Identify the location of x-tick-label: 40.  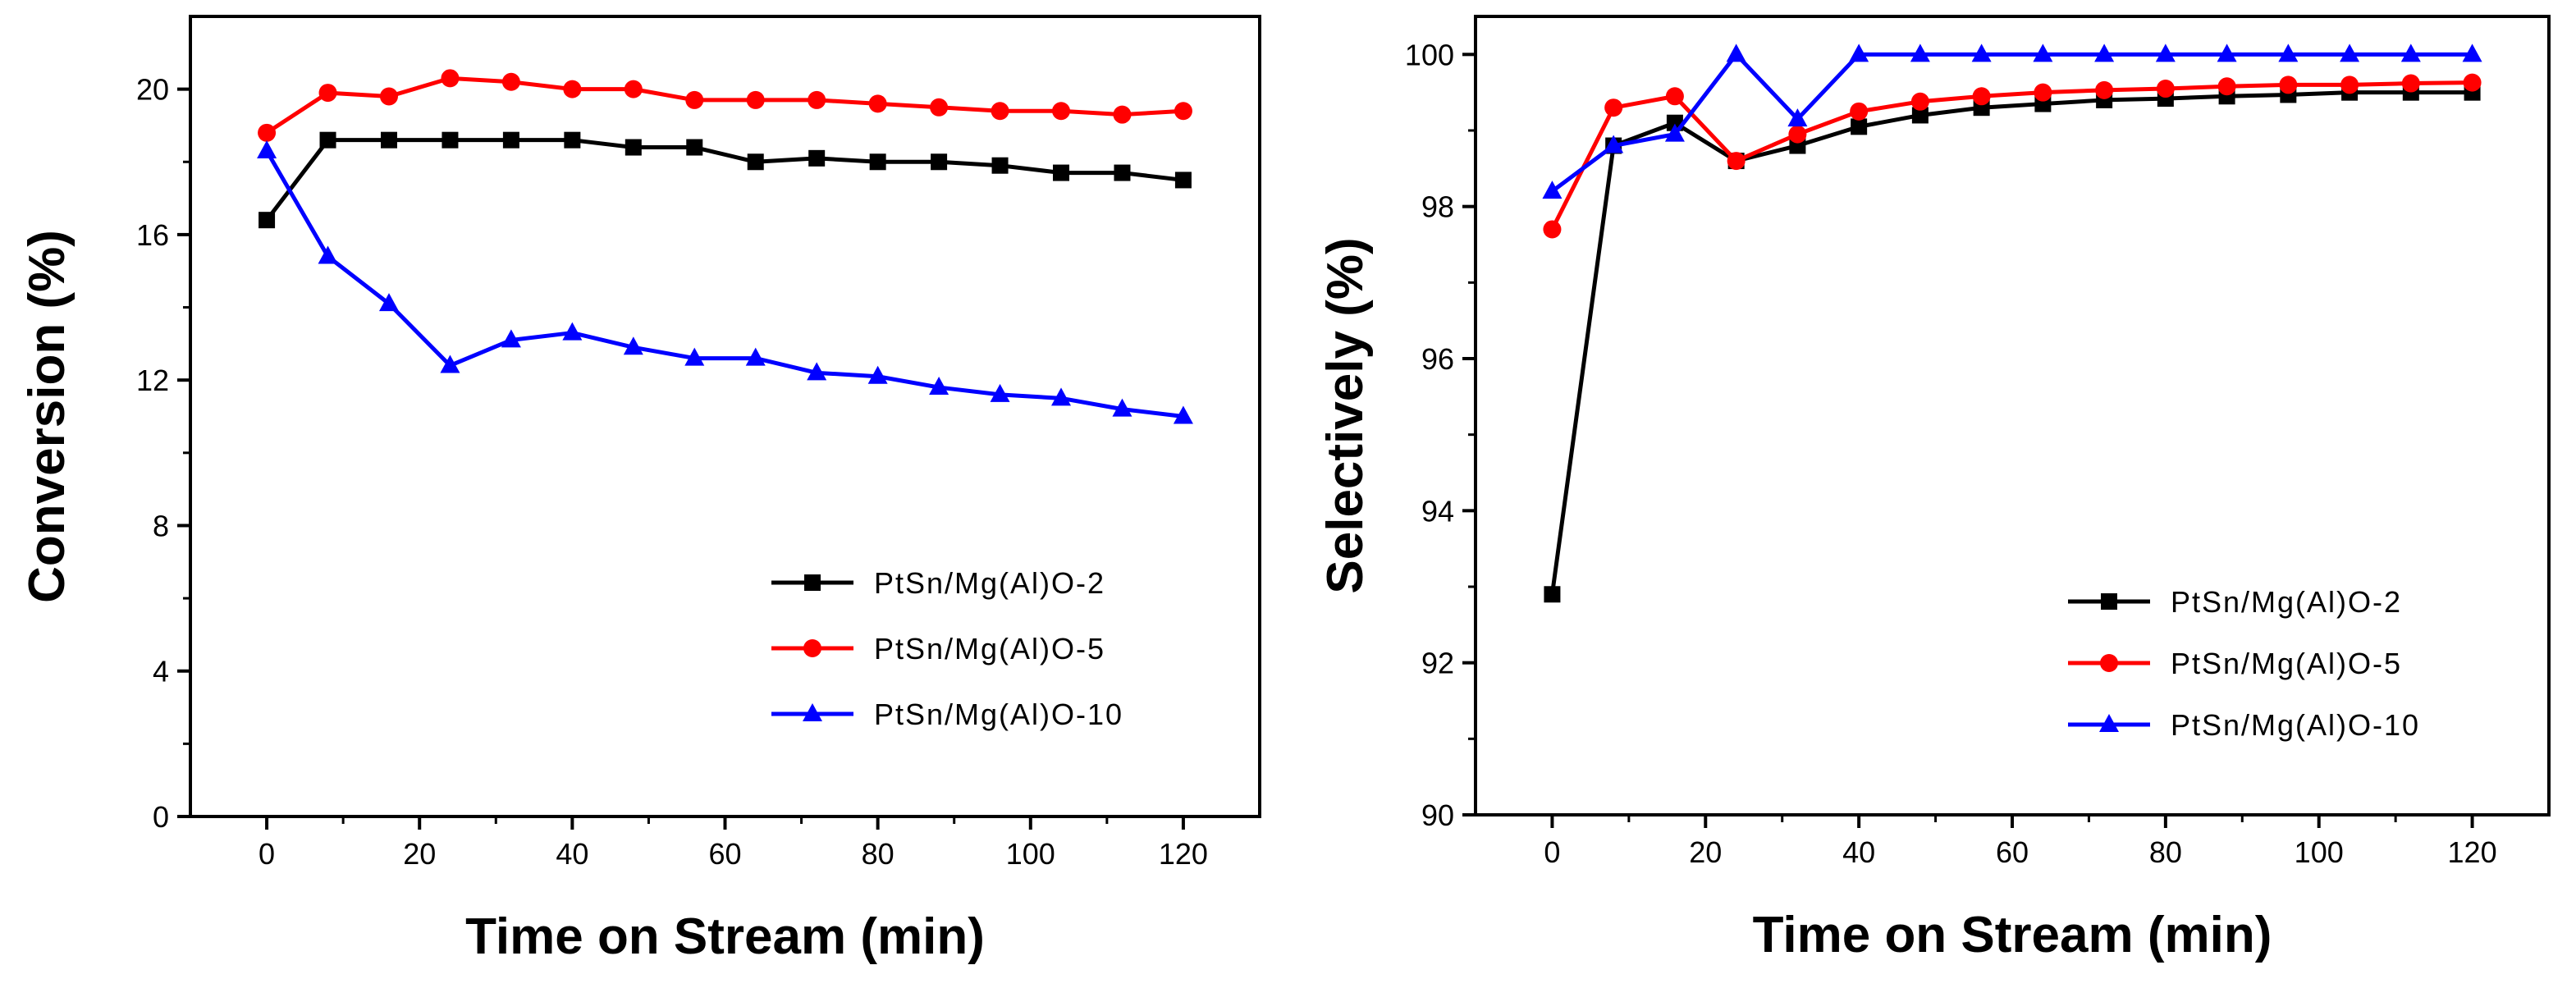
(1858, 852).